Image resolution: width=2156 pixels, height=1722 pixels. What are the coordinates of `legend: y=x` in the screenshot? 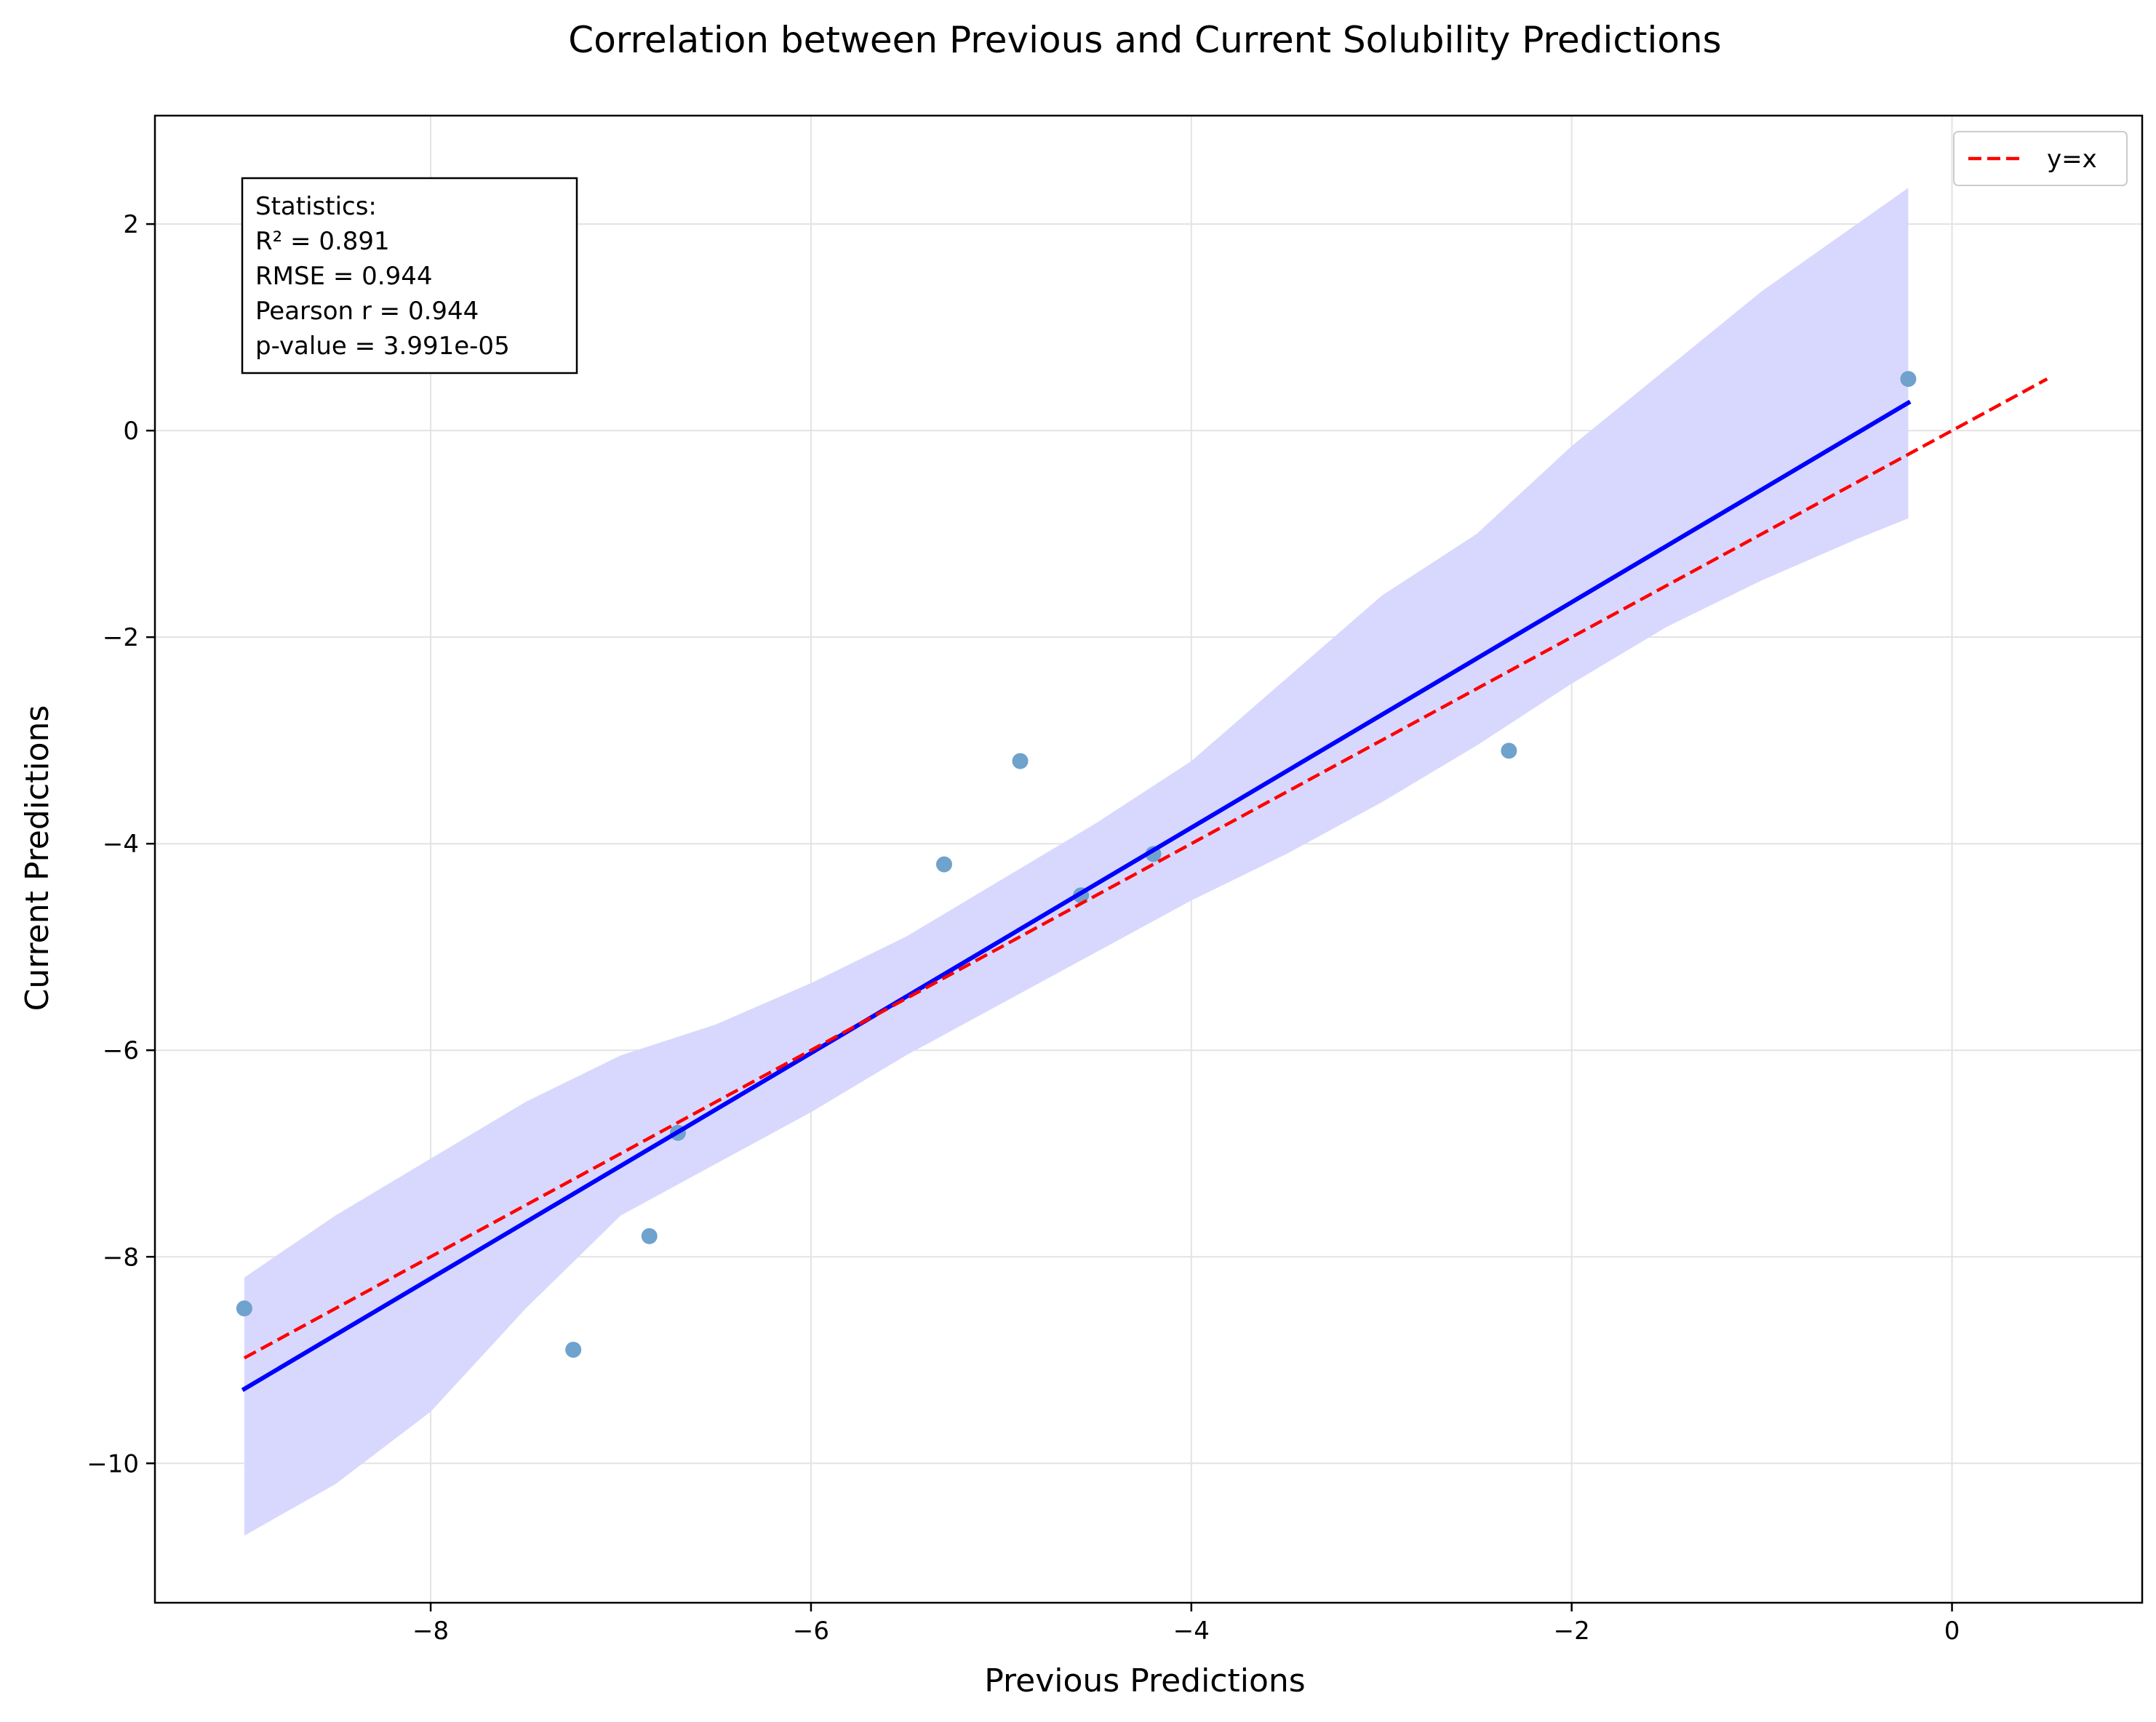 It's located at (2040, 158).